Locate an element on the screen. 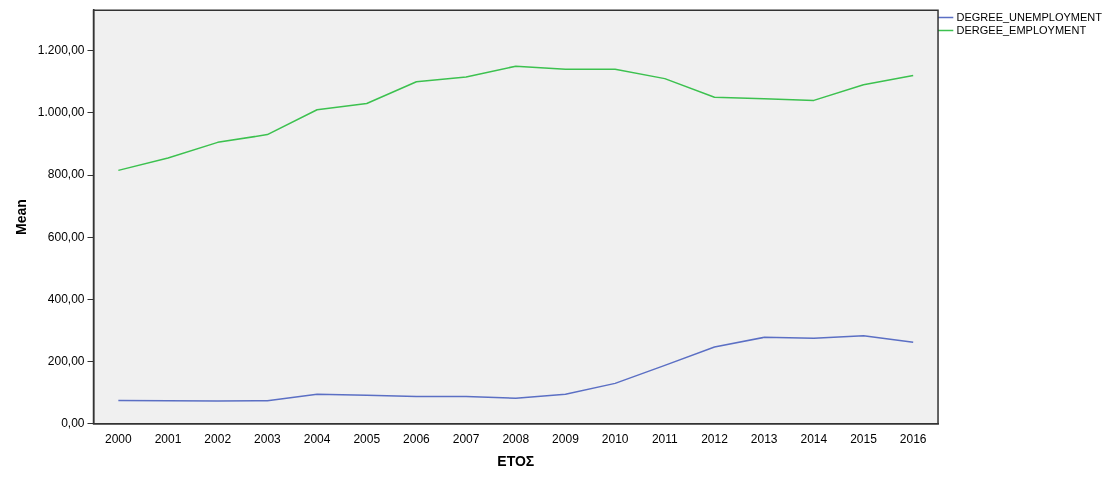 This screenshot has width=1117, height=480. y-tick-label: 1.200,00 is located at coordinates (61, 49).